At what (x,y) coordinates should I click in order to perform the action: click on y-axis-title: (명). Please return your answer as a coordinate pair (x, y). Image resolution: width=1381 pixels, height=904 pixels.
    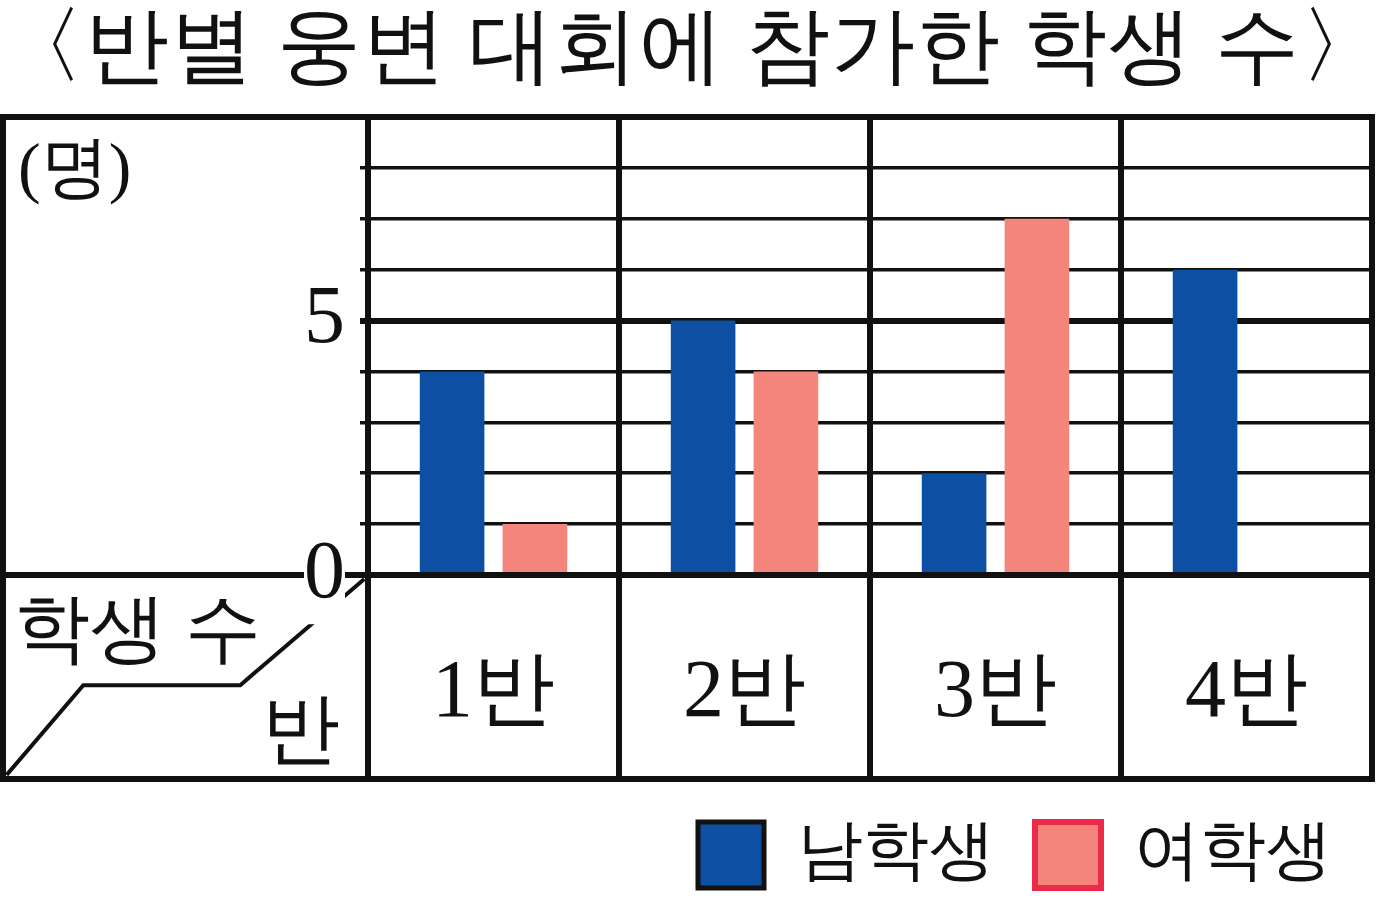
    Looking at the image, I should click on (75, 167).